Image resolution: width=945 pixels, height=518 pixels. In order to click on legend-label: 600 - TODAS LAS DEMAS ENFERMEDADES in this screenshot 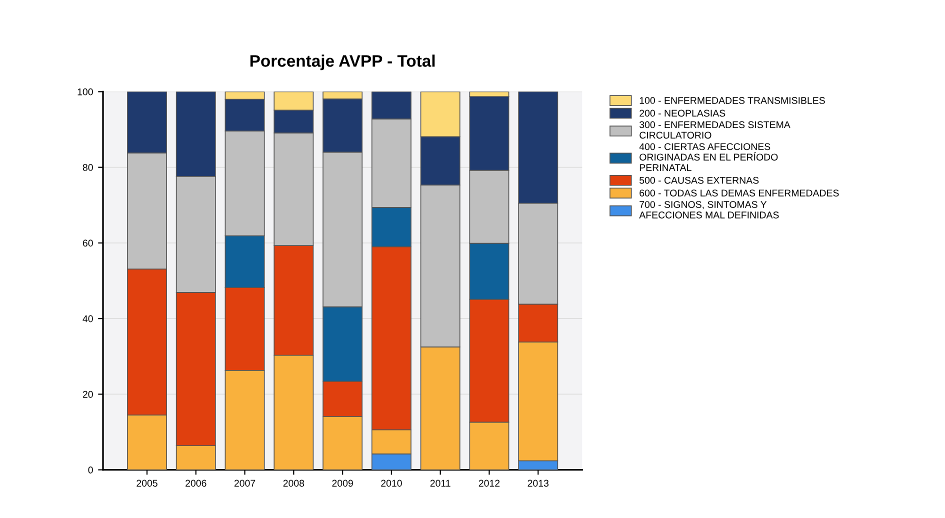, I will do `click(739, 193)`.